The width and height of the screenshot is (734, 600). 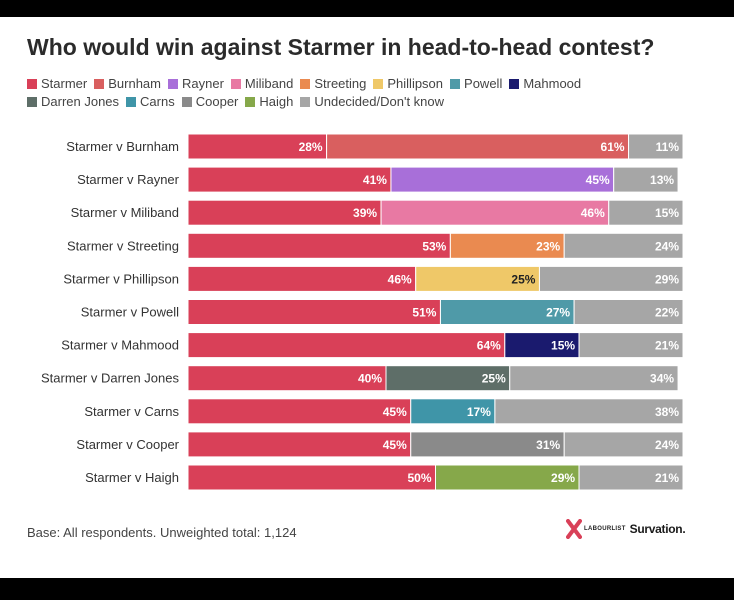 I want to click on rival-value-label: 23%, so click(x=548, y=246).